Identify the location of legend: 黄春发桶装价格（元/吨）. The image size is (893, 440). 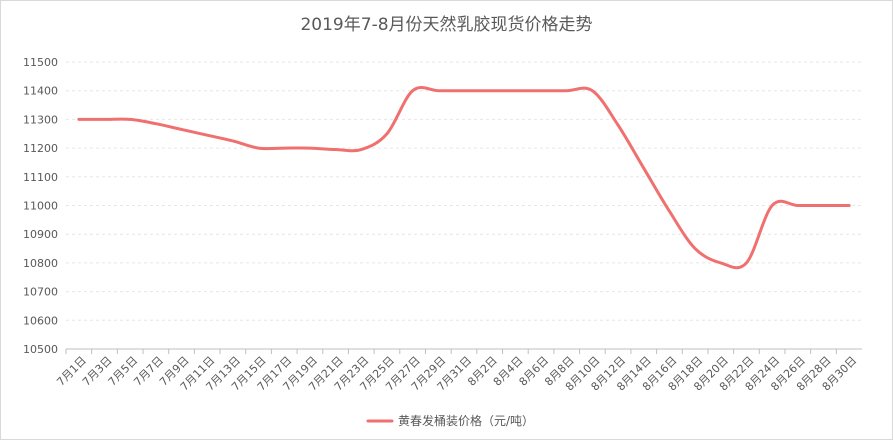
(450, 420).